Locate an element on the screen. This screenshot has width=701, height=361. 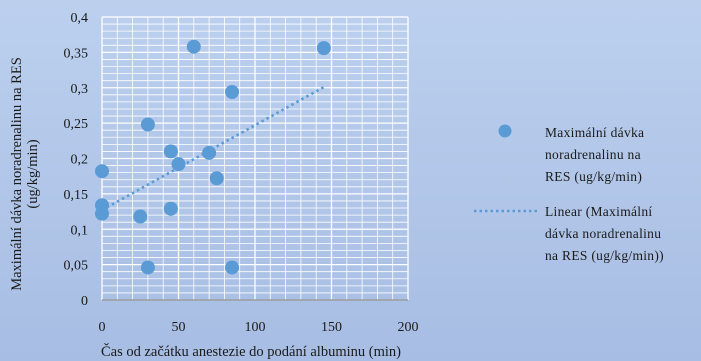
legend-label-trendline-line-3: na RES (ug/kg/min)) is located at coordinates (604, 255).